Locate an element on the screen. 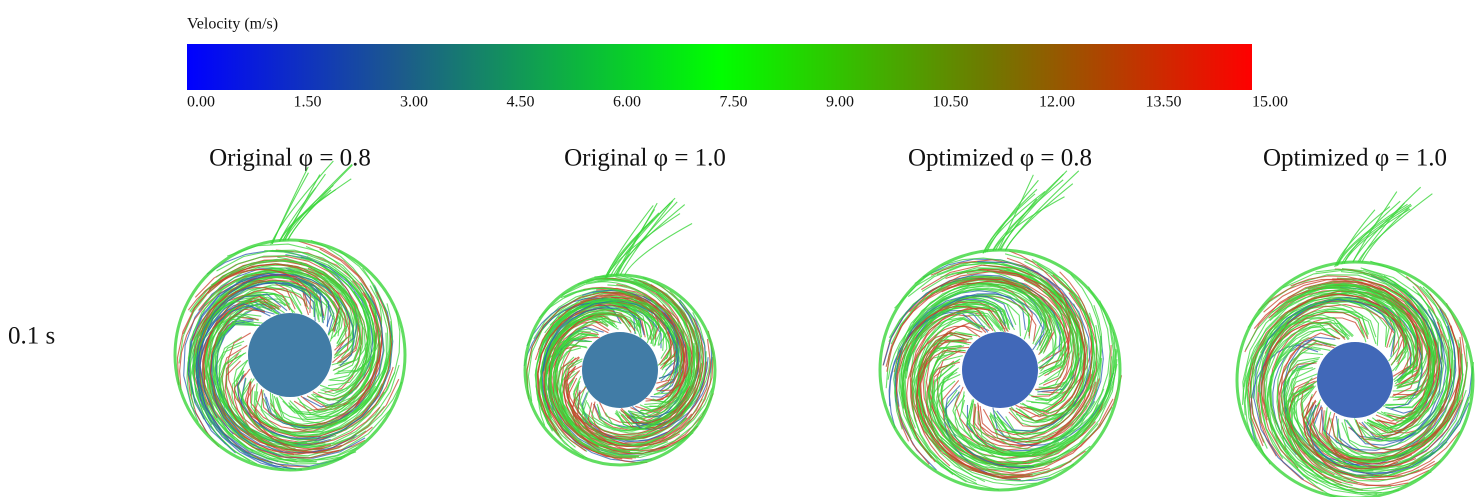 Image resolution: width=1480 pixels, height=497 pixels. colorbar-title: Velocity (m/s) is located at coordinates (232, 24).